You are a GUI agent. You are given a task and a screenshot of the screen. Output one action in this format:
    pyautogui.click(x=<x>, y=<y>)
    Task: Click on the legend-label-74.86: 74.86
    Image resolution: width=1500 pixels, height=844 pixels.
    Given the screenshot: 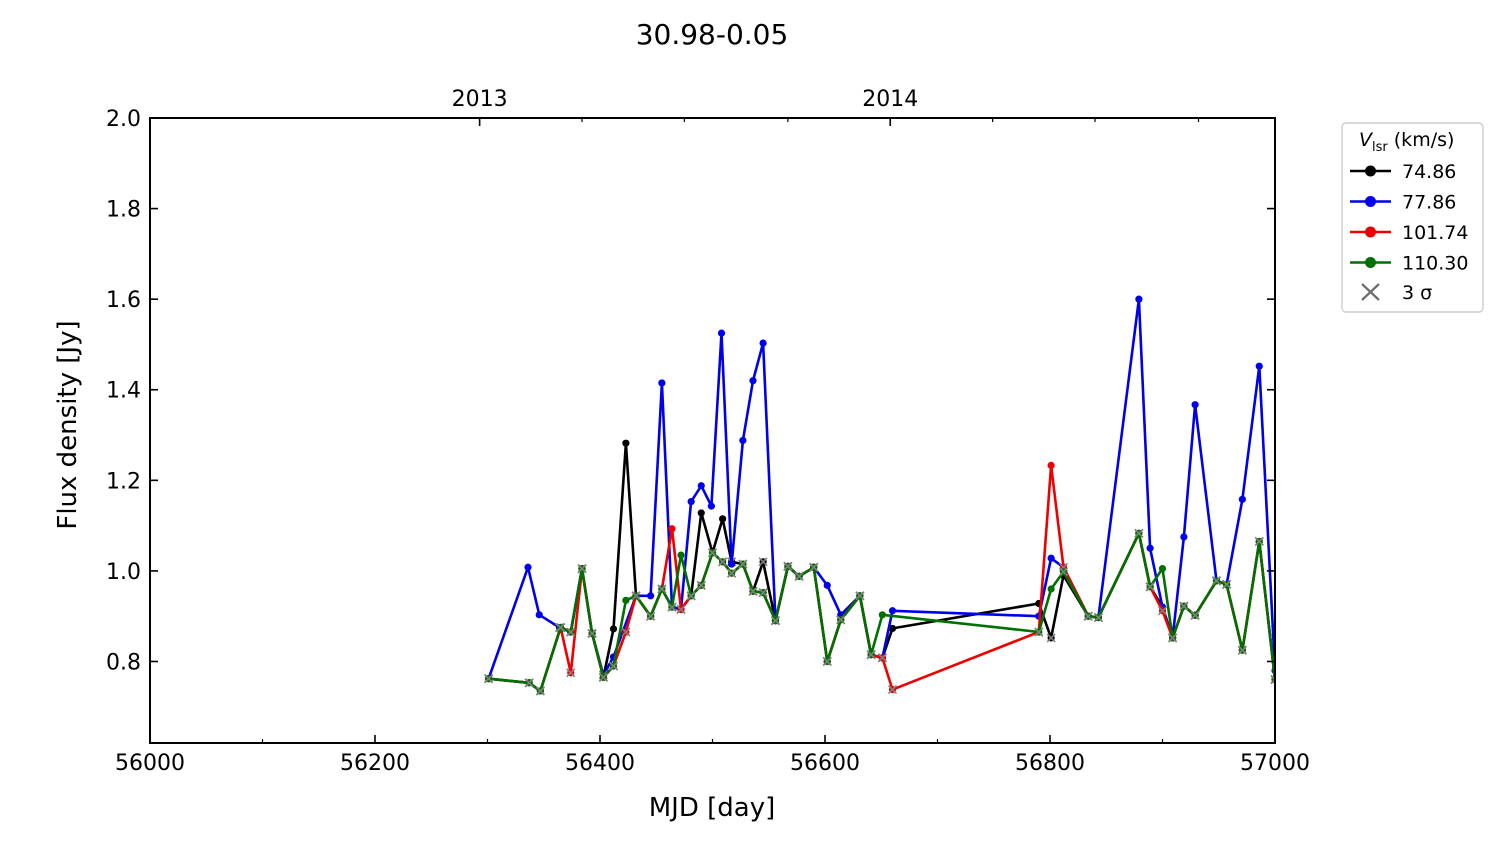 What is the action you would take?
    pyautogui.click(x=1429, y=172)
    